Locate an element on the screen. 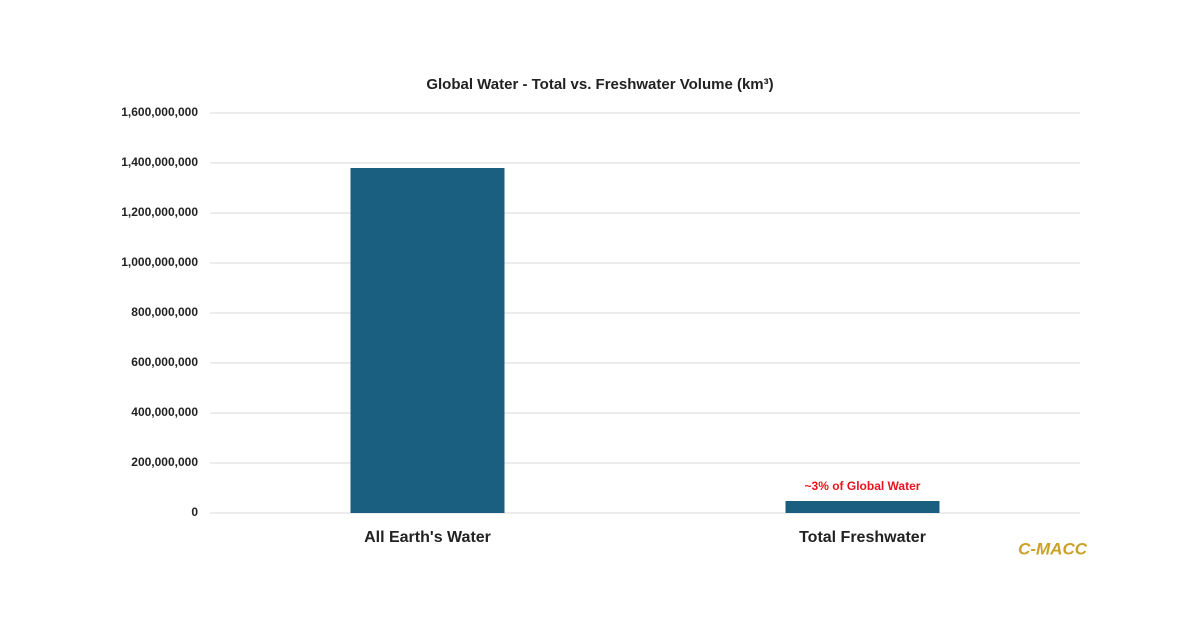 The height and width of the screenshot is (627, 1200). y-tick-label: 1,200,000,000 is located at coordinates (159, 212).